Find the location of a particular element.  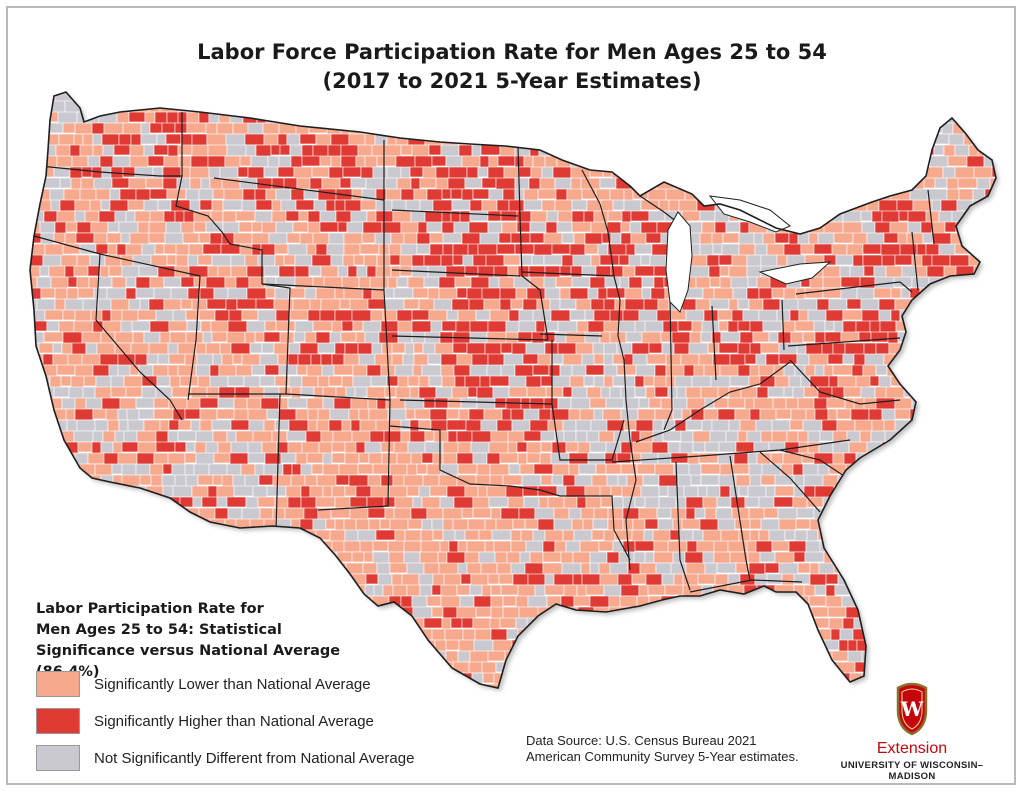

state-line-4corners-h is located at coordinates (289, 397).